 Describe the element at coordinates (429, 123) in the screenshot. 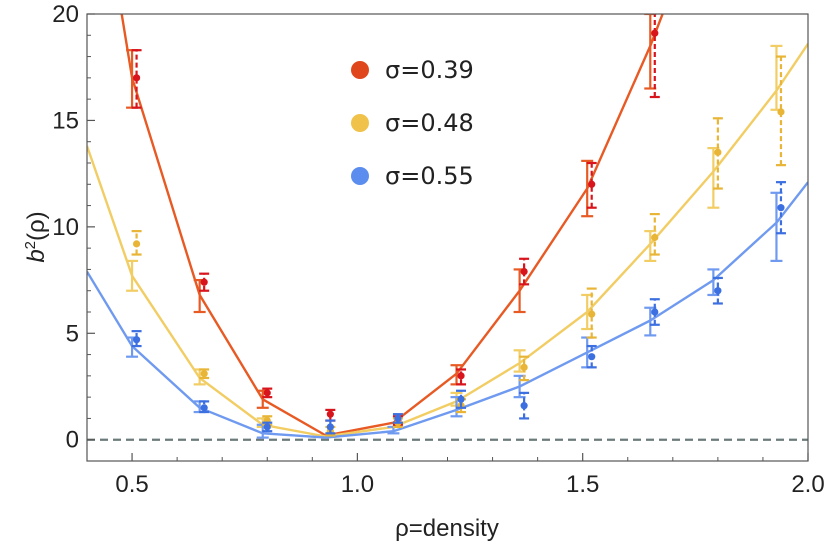

I see `legend-label: σ=0.48` at that location.